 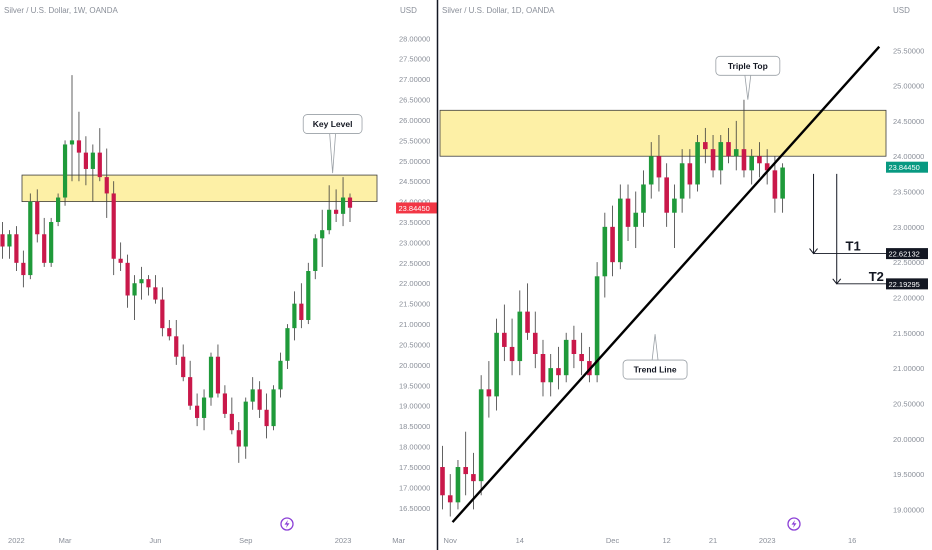 I want to click on daily-annotations: Triple Top Trend Line, so click(x=701, y=217).